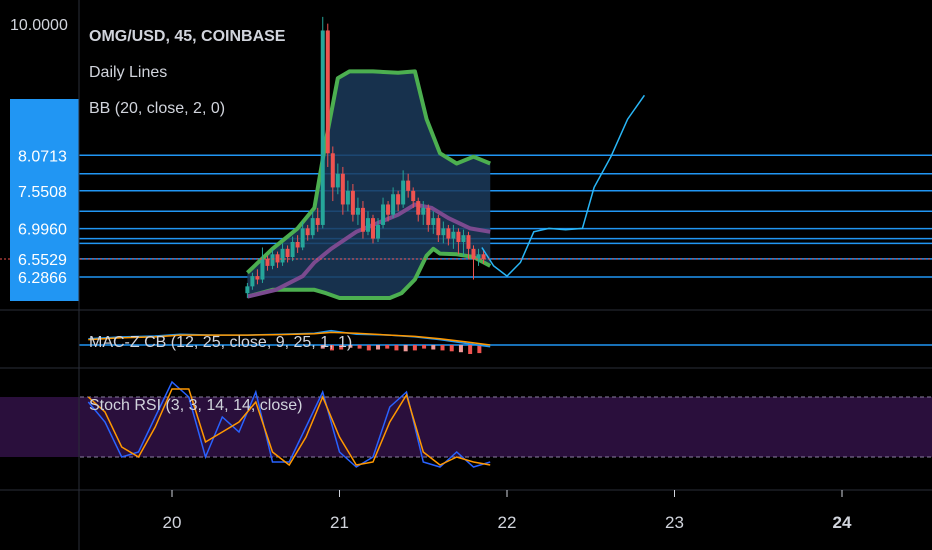 This screenshot has width=932, height=550. Describe the element at coordinates (42, 156) in the screenshot. I see `price-tag-label: 8.0713` at that location.